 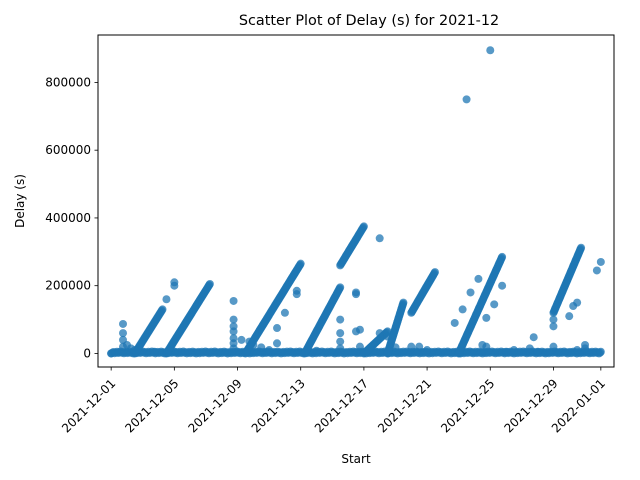 What do you see at coordinates (467, 405) in the screenshot?
I see `x-tick-label: 2021-12-25` at bounding box center [467, 405].